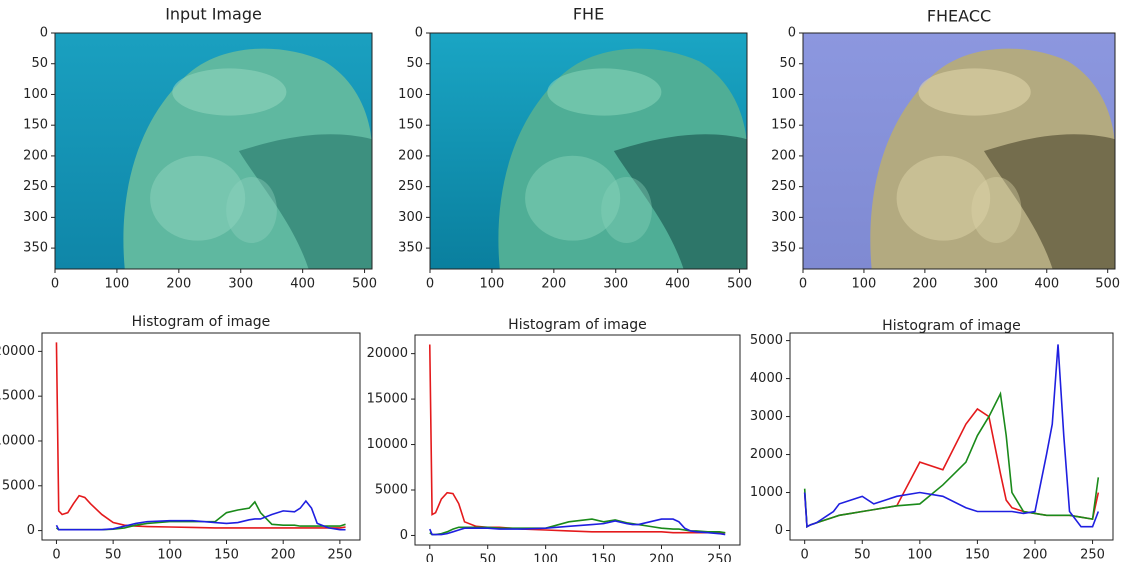  What do you see at coordinates (766, 492) in the screenshot?
I see `y-tick-label: 1000` at bounding box center [766, 492].